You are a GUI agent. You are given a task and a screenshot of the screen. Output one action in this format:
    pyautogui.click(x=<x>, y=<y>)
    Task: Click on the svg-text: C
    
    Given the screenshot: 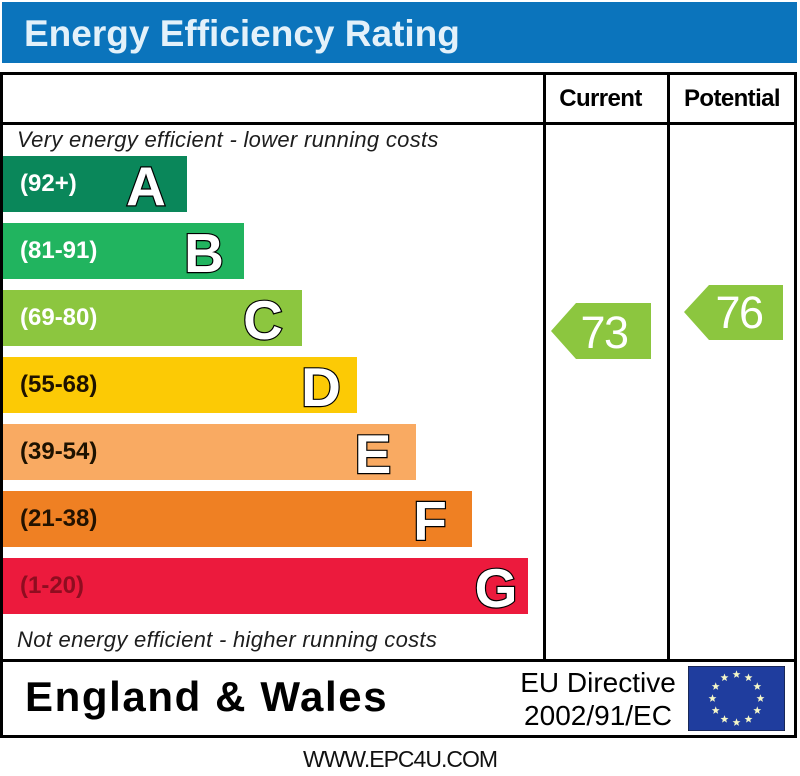 What is the action you would take?
    pyautogui.click(x=263, y=320)
    